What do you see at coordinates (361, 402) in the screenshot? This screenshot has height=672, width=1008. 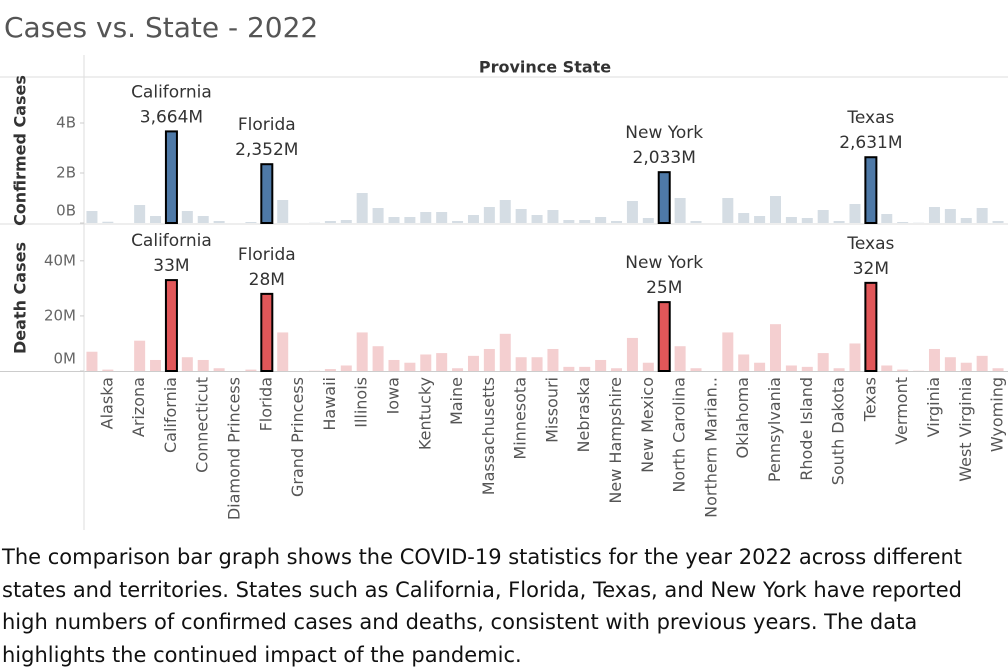 I see `x-tick-label: Illinois` at bounding box center [361, 402].